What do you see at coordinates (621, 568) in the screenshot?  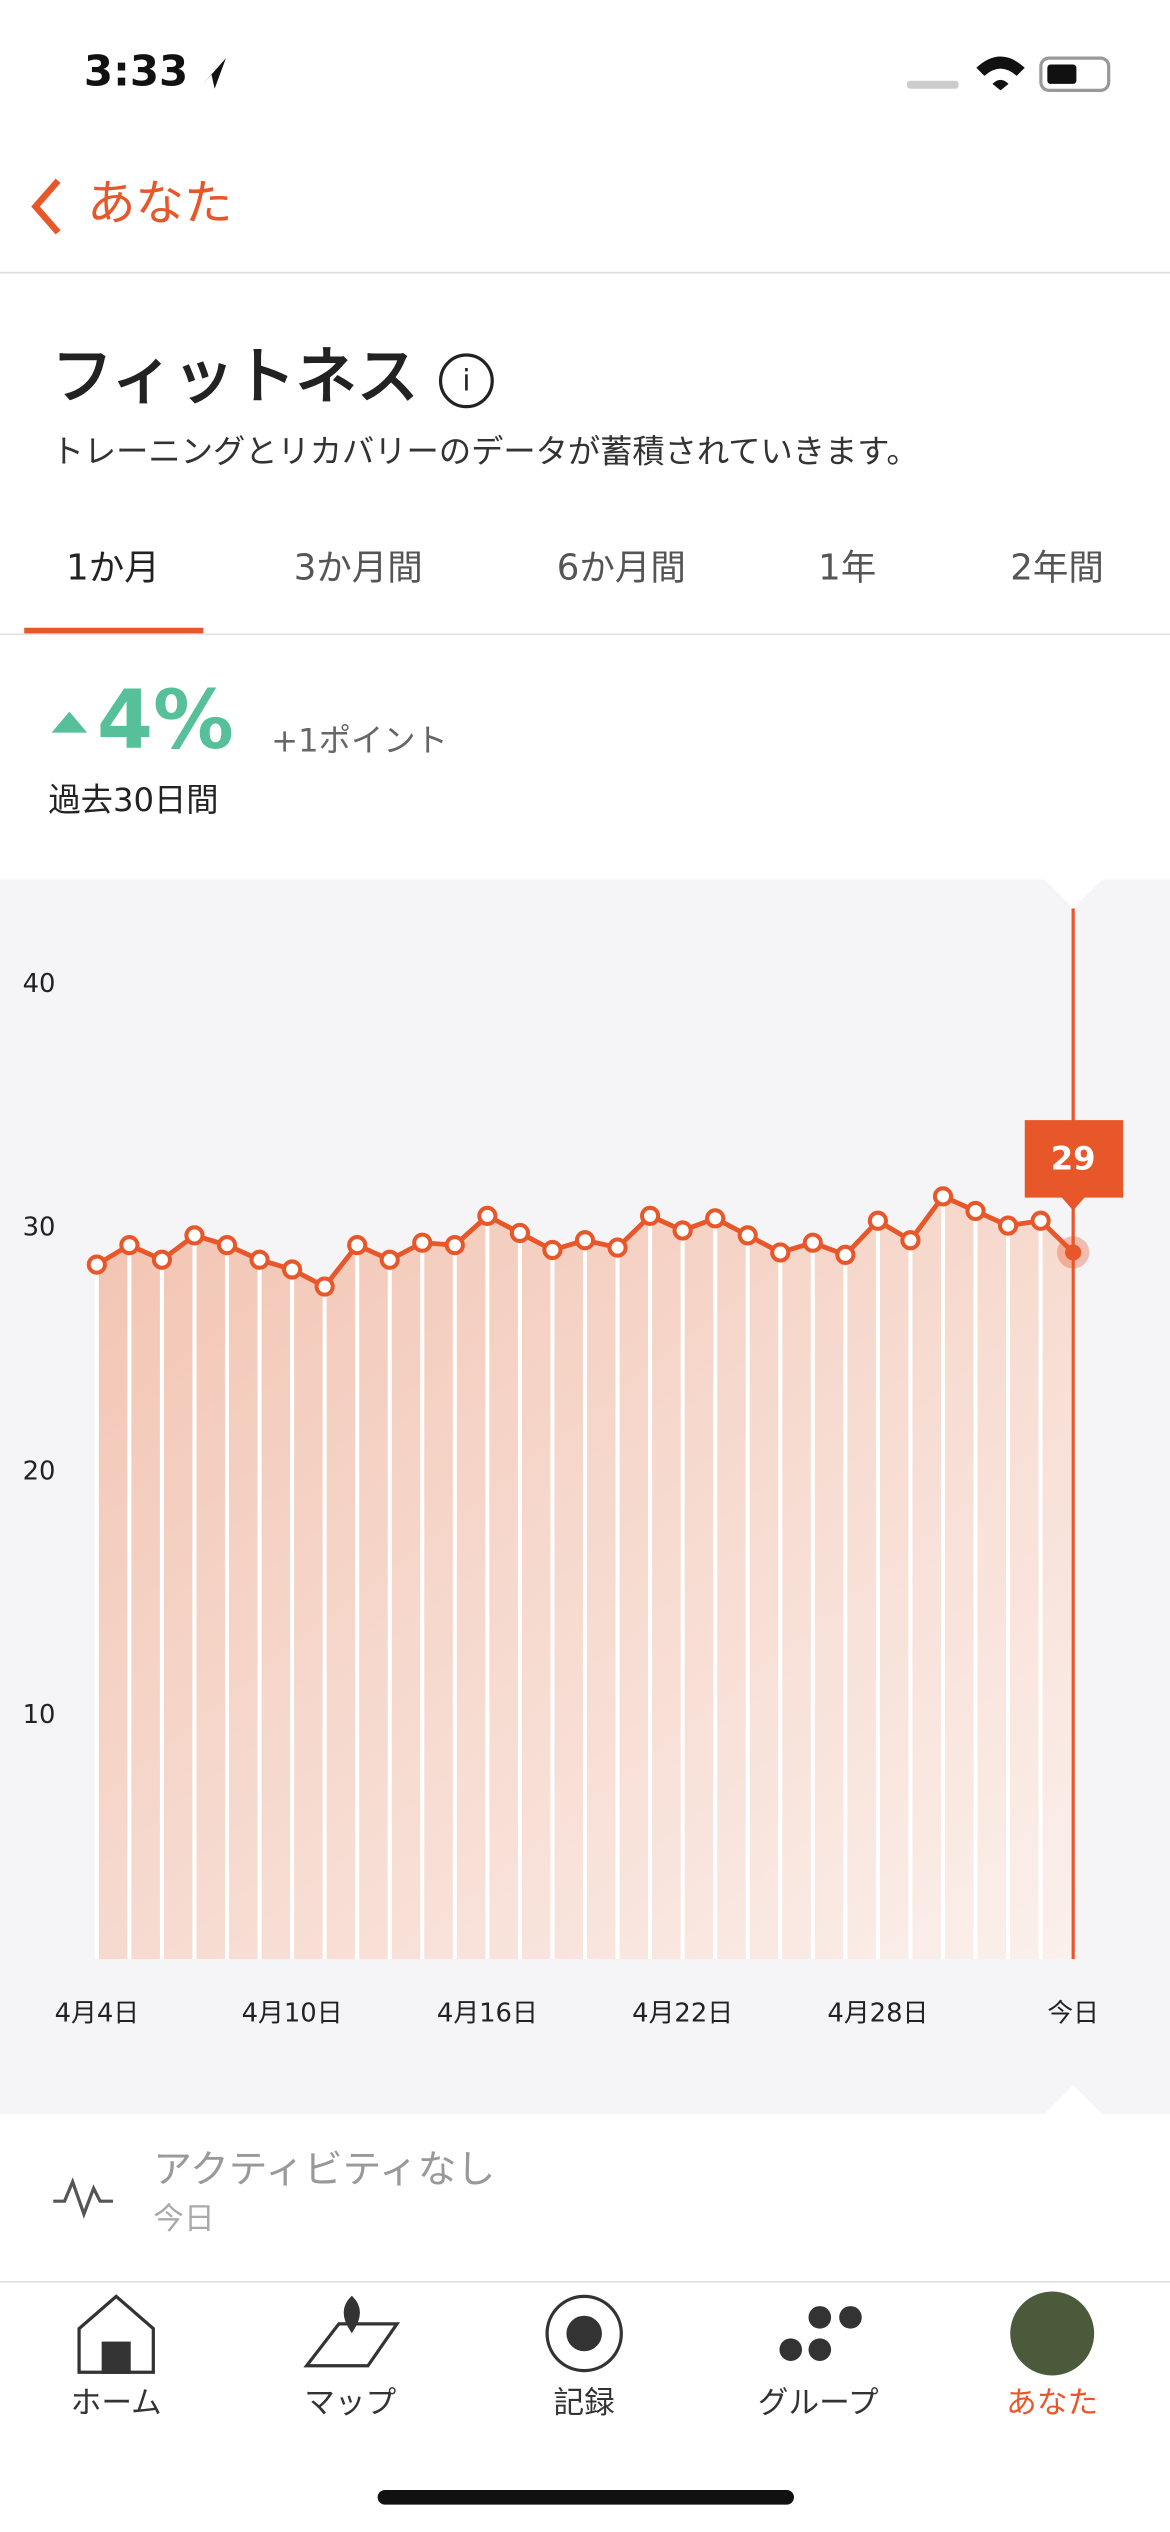 I see `tab: 6か月間` at bounding box center [621, 568].